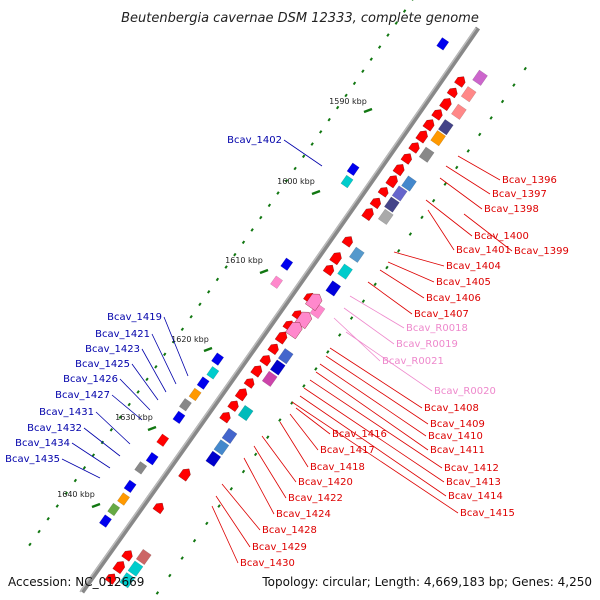 The image size is (600, 600). What do you see at coordinates (529, 180) in the screenshot?
I see `gene-label: Bcav_1396` at bounding box center [529, 180].